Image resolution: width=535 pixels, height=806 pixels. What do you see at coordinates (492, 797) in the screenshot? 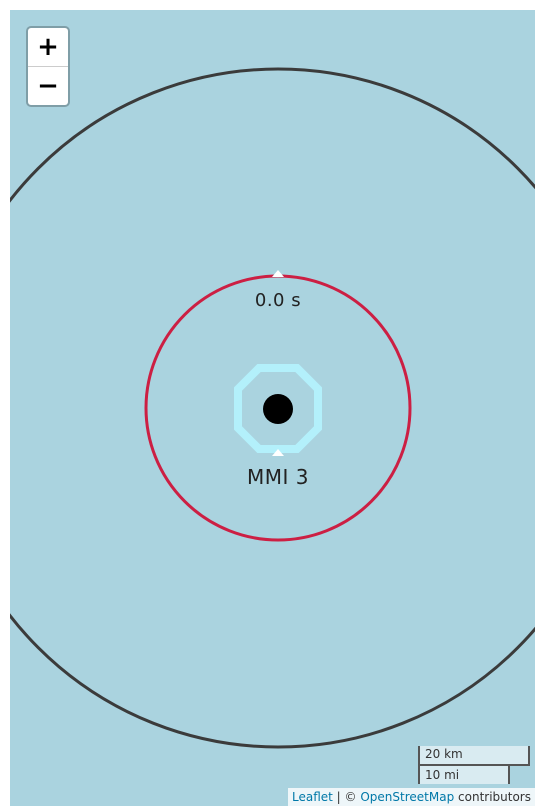
I see `attribution-suffix: contributors` at bounding box center [492, 797].